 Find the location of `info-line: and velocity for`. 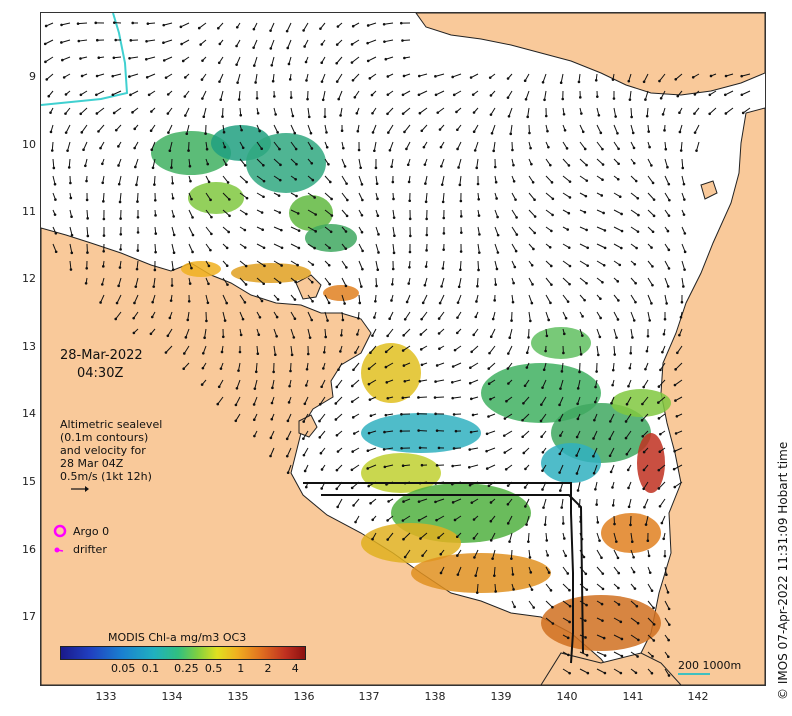

info-line: and velocity for is located at coordinates (103, 450).